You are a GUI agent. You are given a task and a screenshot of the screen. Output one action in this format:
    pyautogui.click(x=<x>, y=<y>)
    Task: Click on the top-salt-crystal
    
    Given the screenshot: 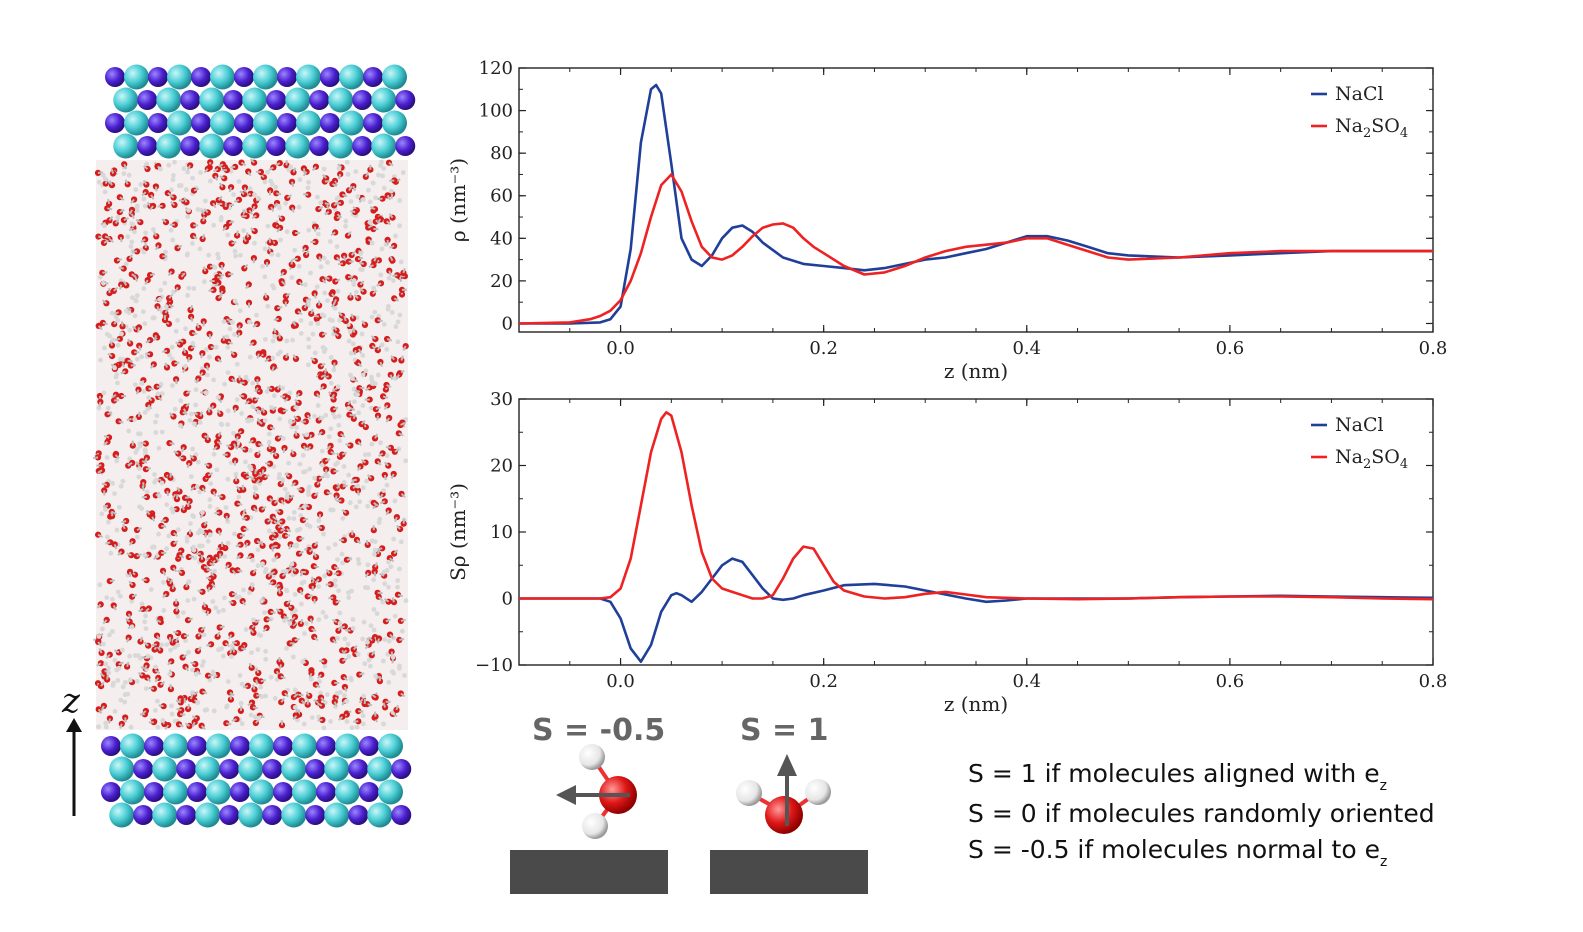 What is the action you would take?
    pyautogui.click(x=260, y=111)
    